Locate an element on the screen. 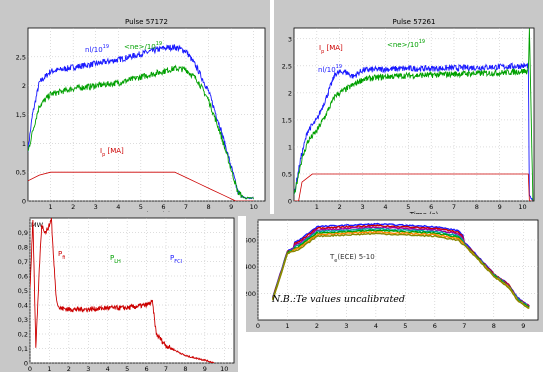  y-tick-label-5: 0,5 is located at coordinates (23, 291).